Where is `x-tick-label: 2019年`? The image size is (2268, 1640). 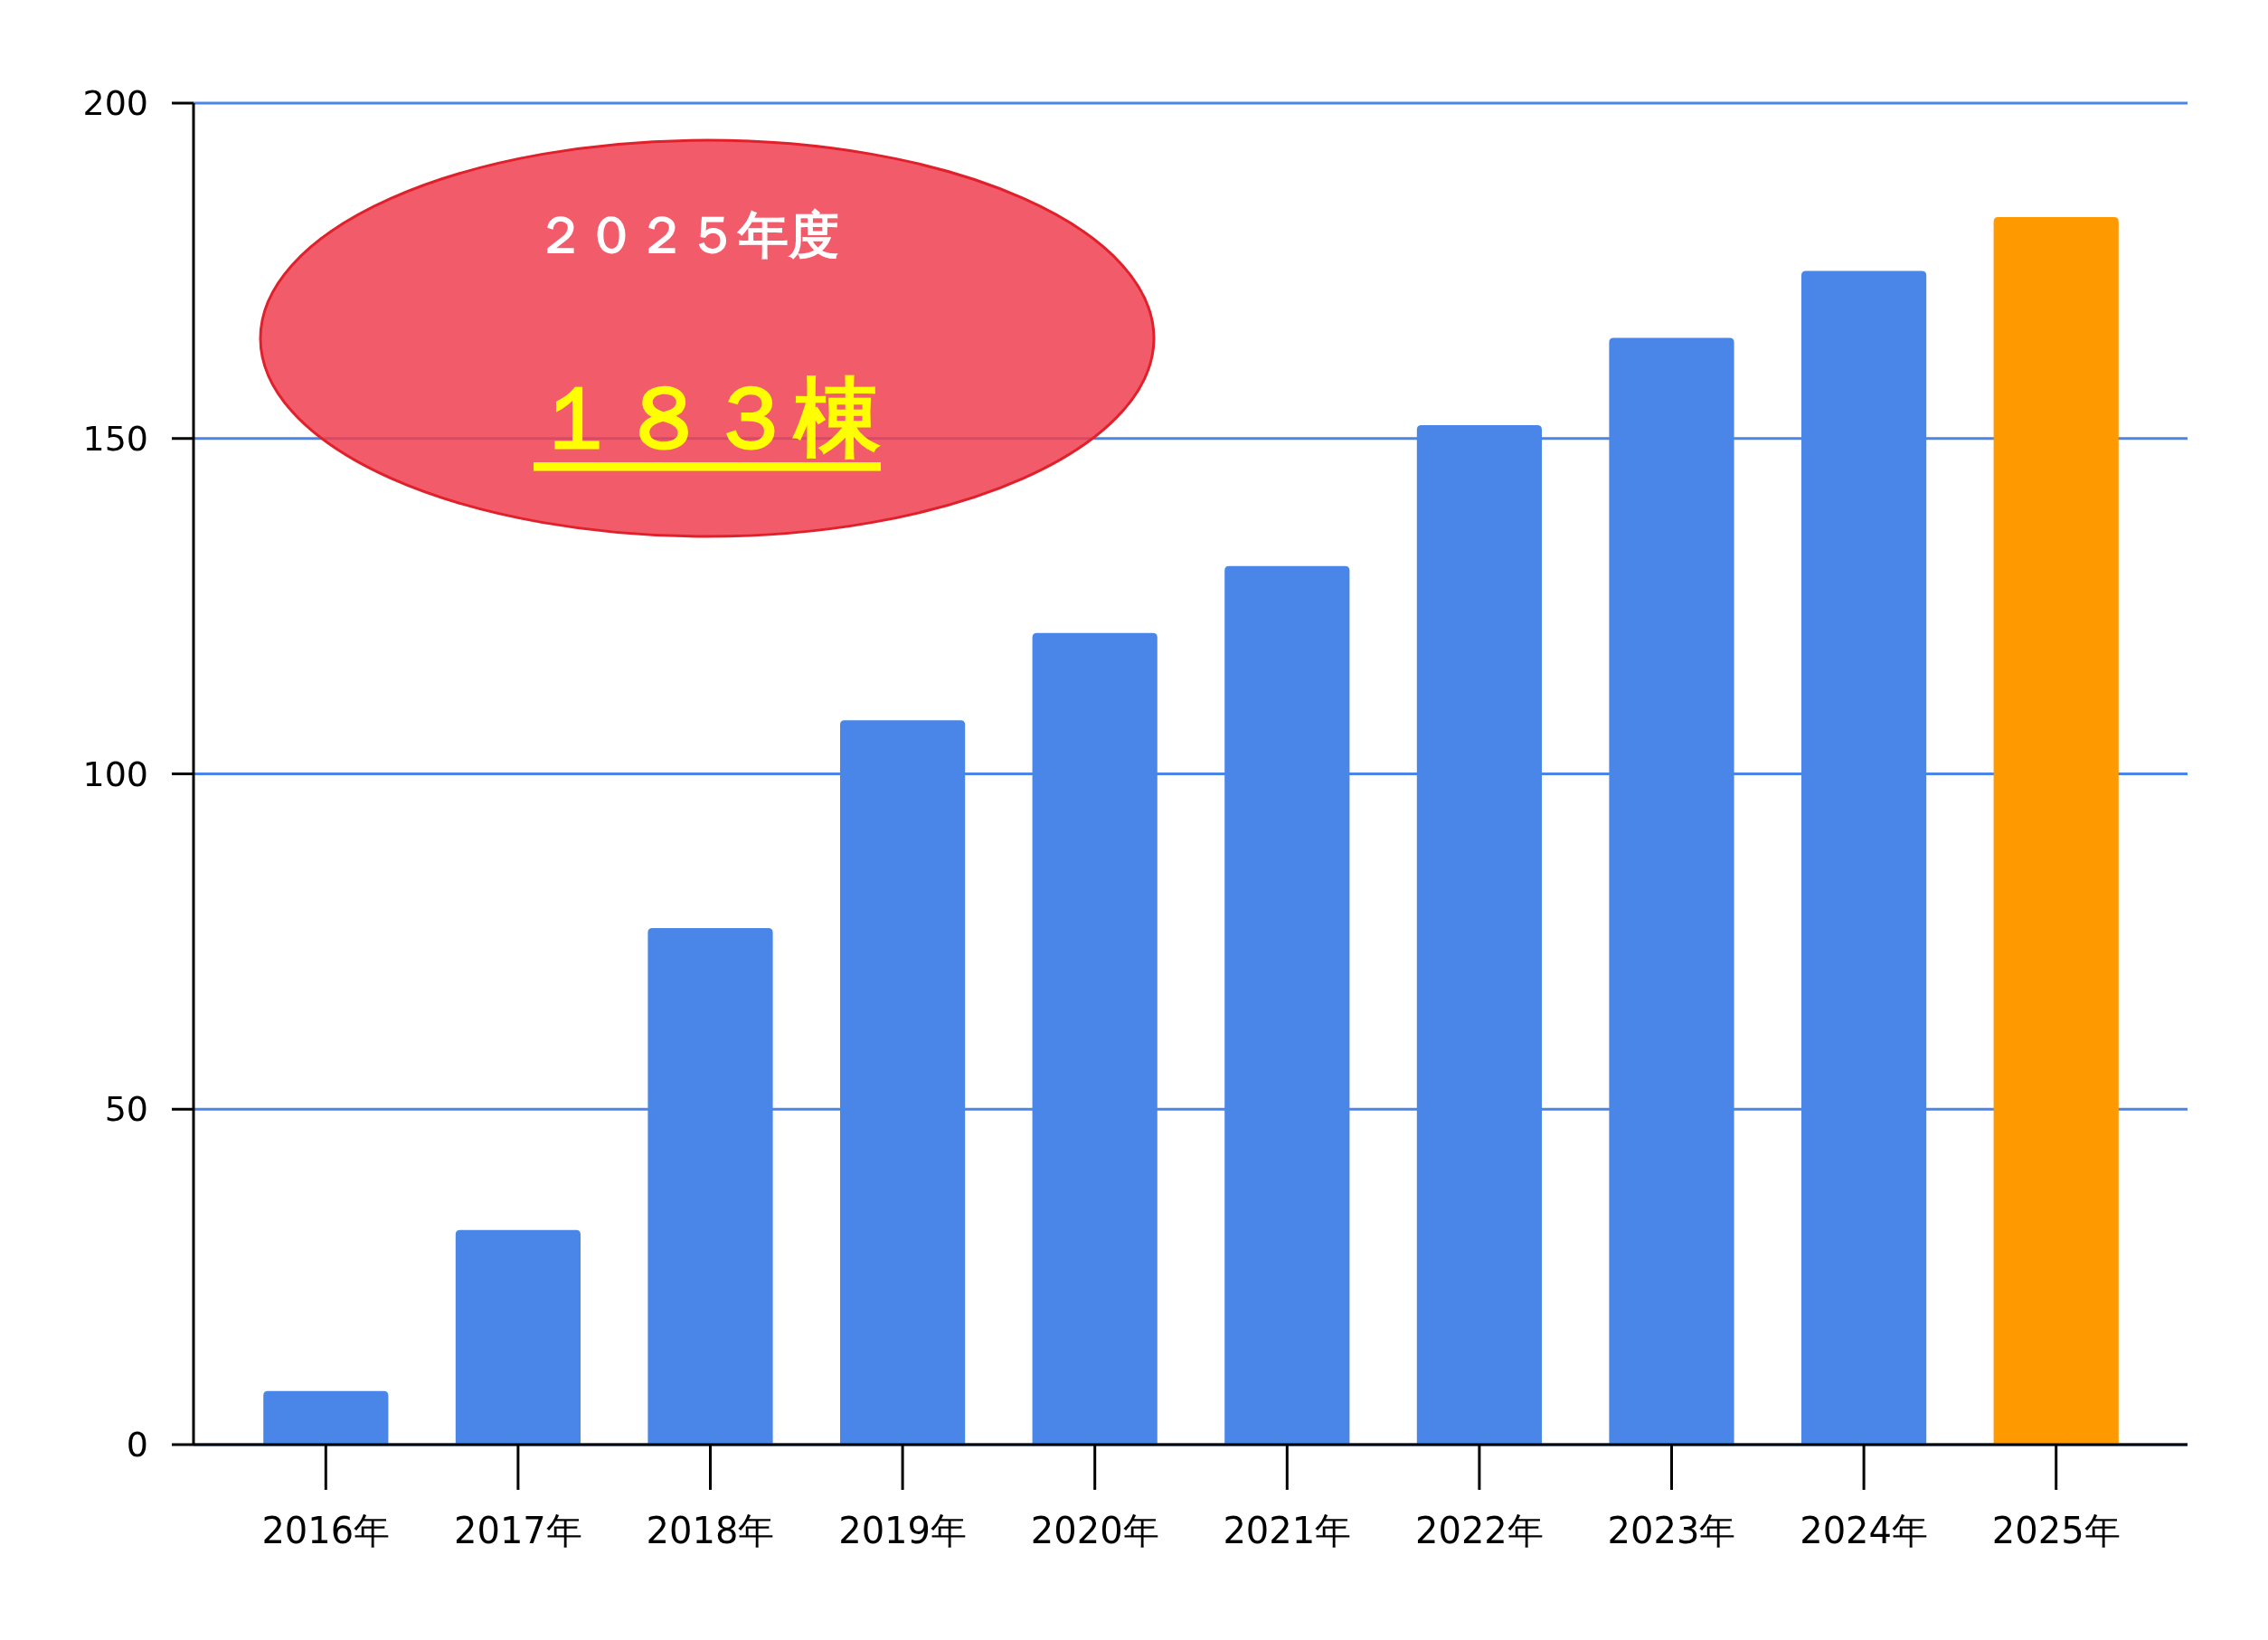
x-tick-label: 2019年 is located at coordinates (902, 1530).